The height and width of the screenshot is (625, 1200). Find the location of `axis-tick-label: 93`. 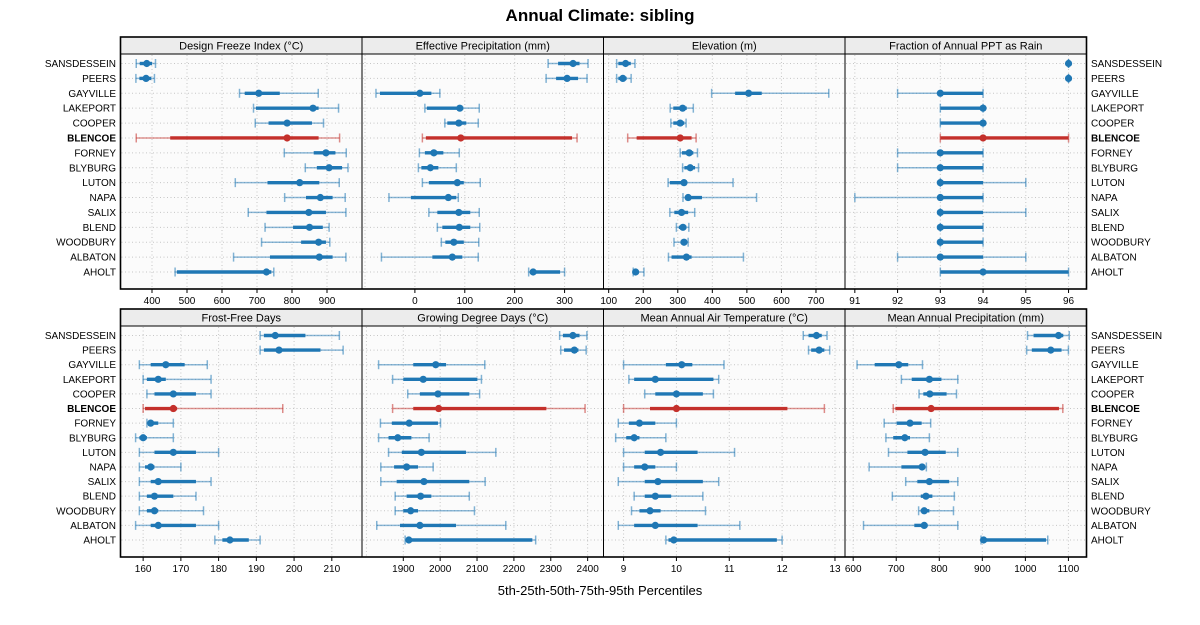

axis-tick-label: 93 is located at coordinates (941, 301).